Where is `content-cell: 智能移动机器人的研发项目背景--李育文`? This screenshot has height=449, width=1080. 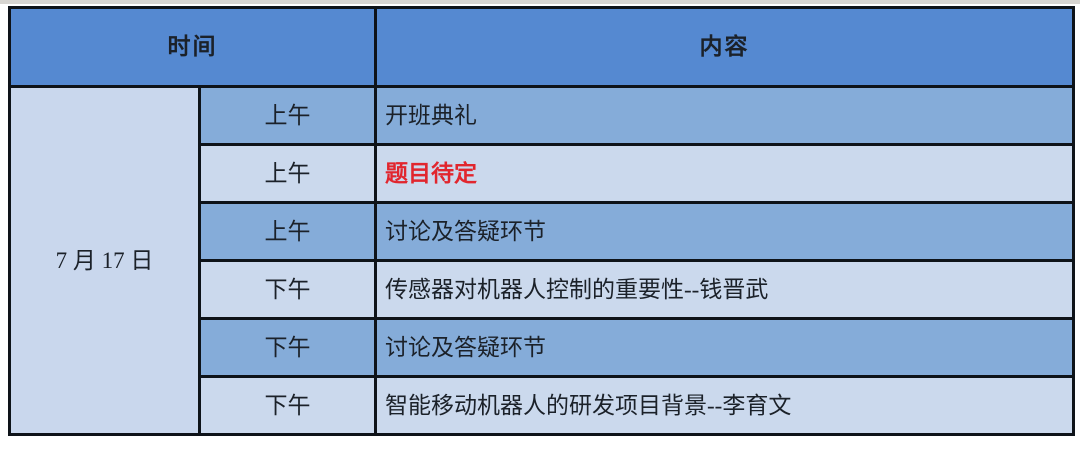
content-cell: 智能移动机器人的研发项目背景--李育文 is located at coordinates (724, 405).